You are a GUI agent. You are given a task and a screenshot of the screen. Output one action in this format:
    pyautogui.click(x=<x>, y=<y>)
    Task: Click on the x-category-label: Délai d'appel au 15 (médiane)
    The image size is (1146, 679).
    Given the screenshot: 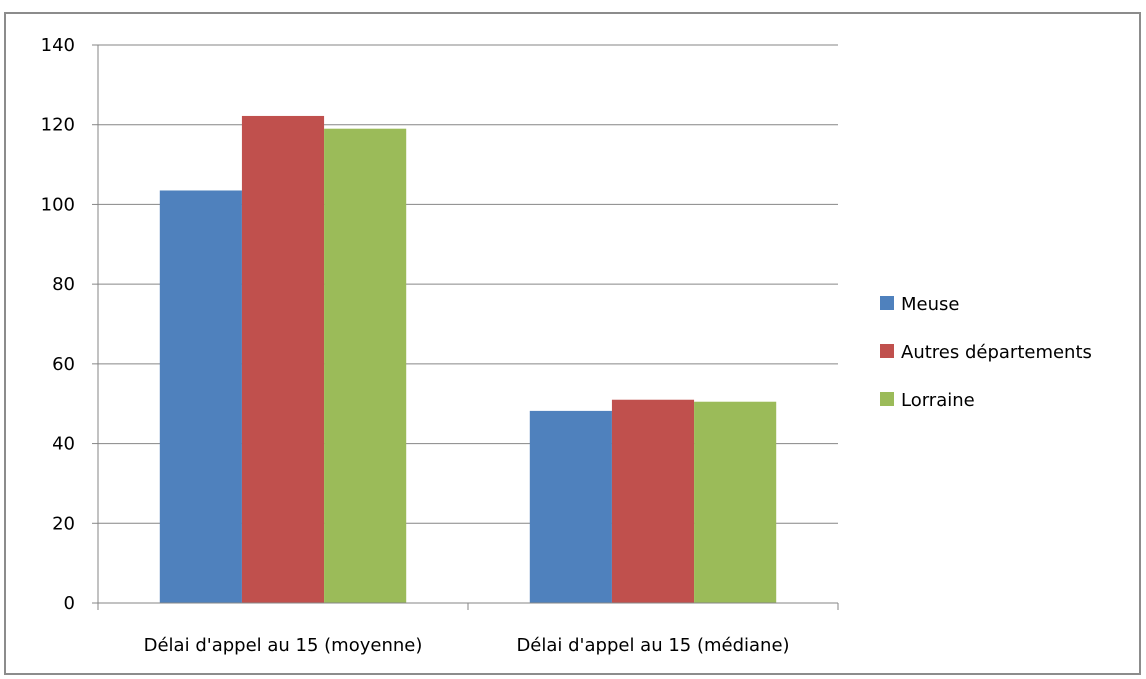 What is the action you would take?
    pyautogui.click(x=652, y=645)
    